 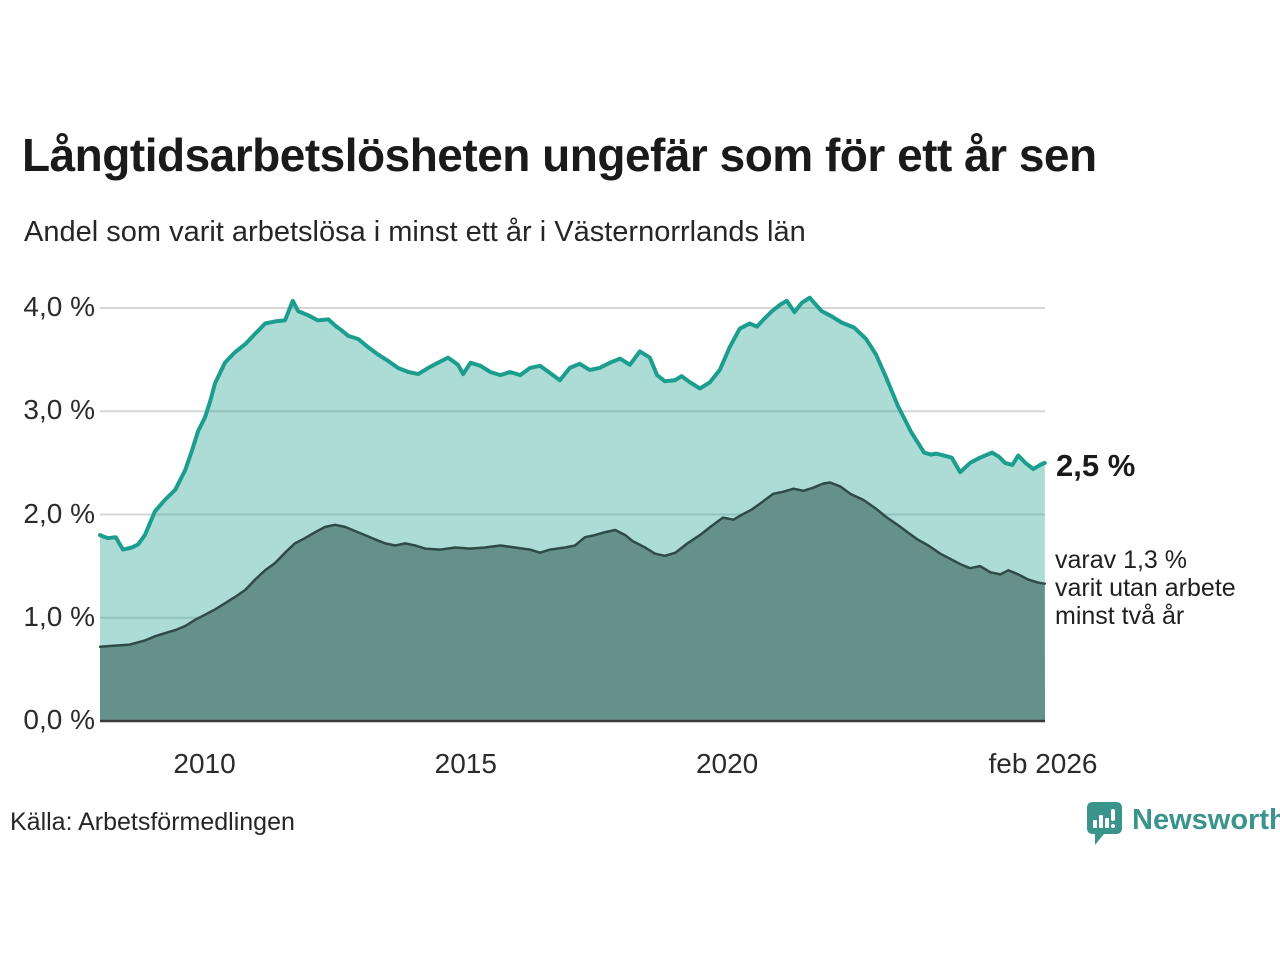 I want to click on y-tick-label: 4,0 %, so click(x=59, y=306).